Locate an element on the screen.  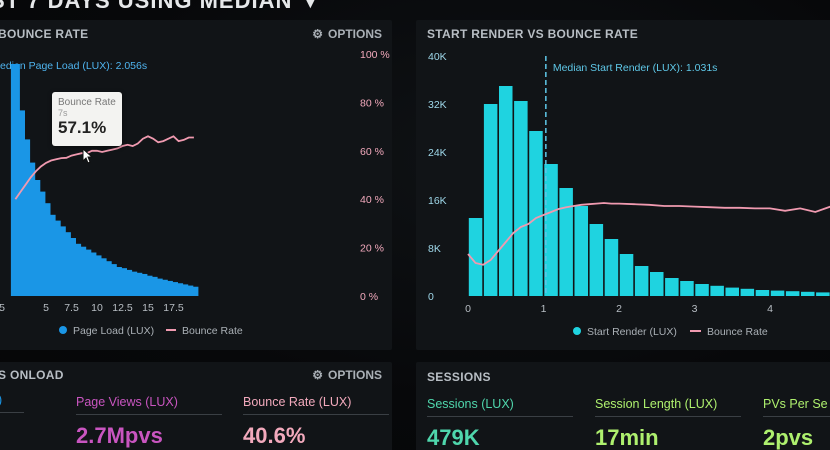
y-axis-tick-label: 80 % is located at coordinates (372, 103).